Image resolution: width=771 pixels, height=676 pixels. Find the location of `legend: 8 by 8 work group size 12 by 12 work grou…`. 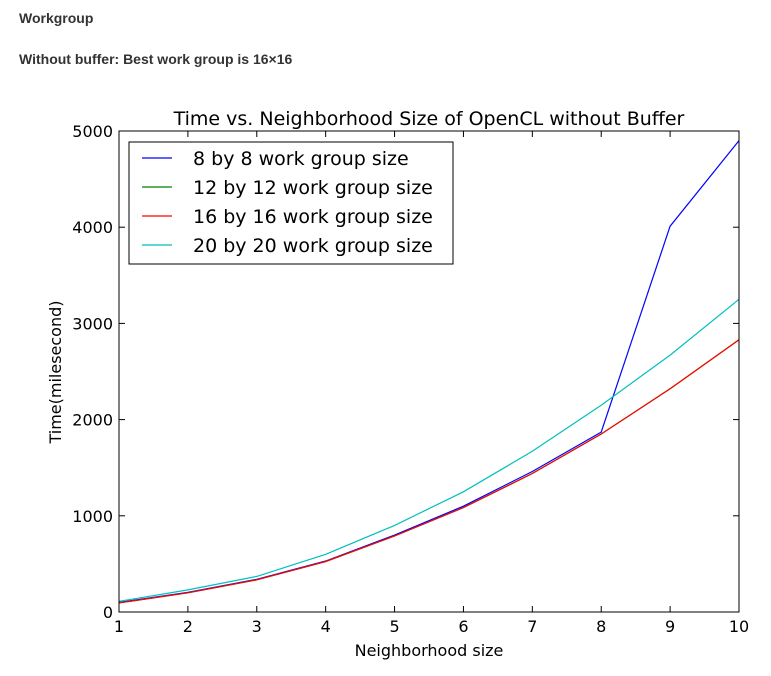

legend: 8 by 8 work group size 12 by 12 work grou… is located at coordinates (291, 203).